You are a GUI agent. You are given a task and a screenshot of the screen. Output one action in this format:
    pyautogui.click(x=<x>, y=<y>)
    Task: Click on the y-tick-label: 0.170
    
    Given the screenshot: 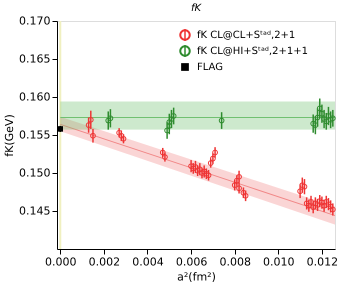 What is the action you would take?
    pyautogui.click(x=34, y=21)
    